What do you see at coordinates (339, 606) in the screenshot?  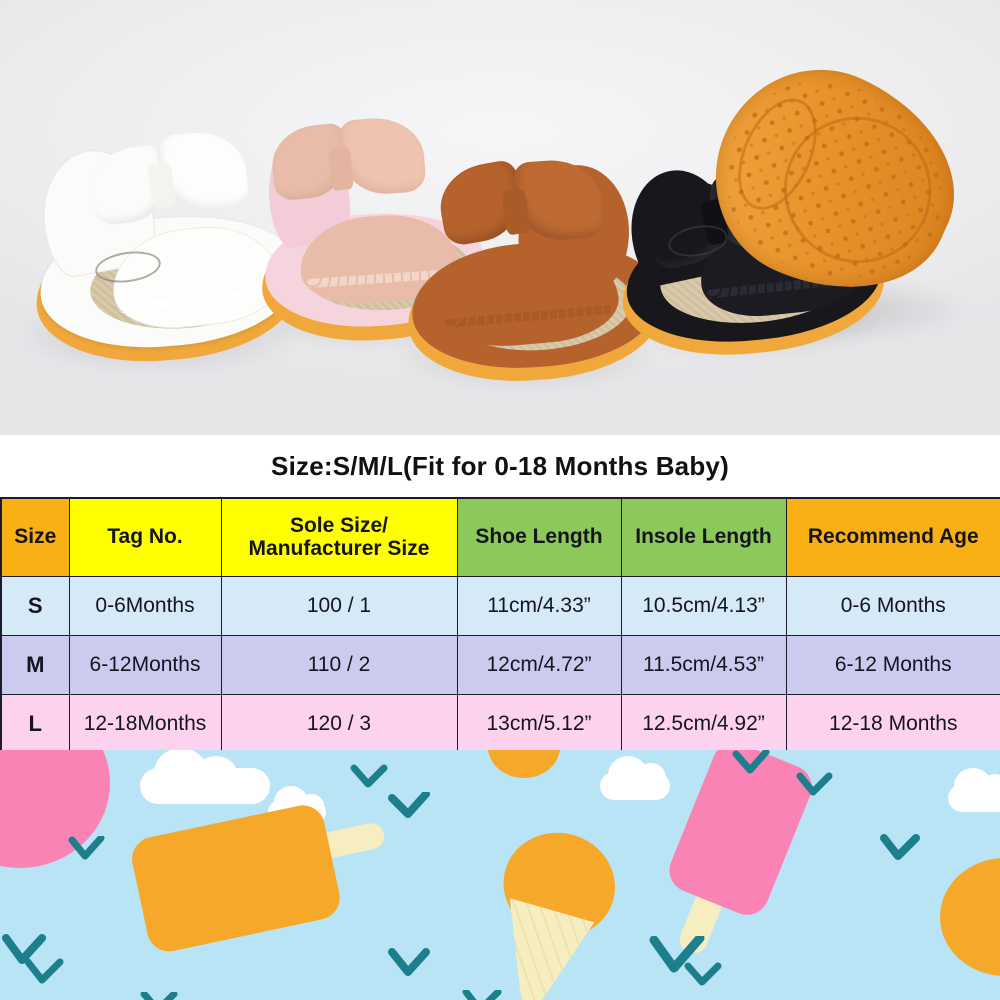 I see `cell-sole-size: 100 / 1` at bounding box center [339, 606].